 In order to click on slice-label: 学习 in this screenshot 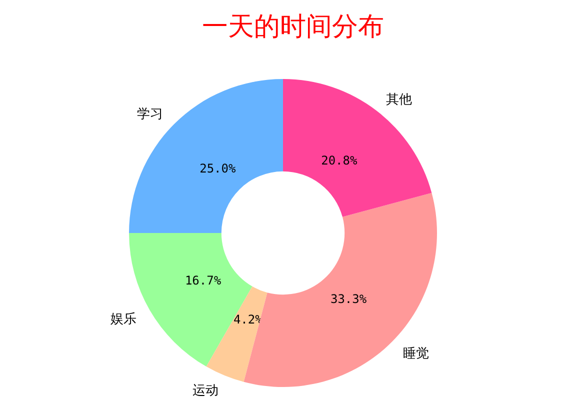, I will do `click(150, 114)`.